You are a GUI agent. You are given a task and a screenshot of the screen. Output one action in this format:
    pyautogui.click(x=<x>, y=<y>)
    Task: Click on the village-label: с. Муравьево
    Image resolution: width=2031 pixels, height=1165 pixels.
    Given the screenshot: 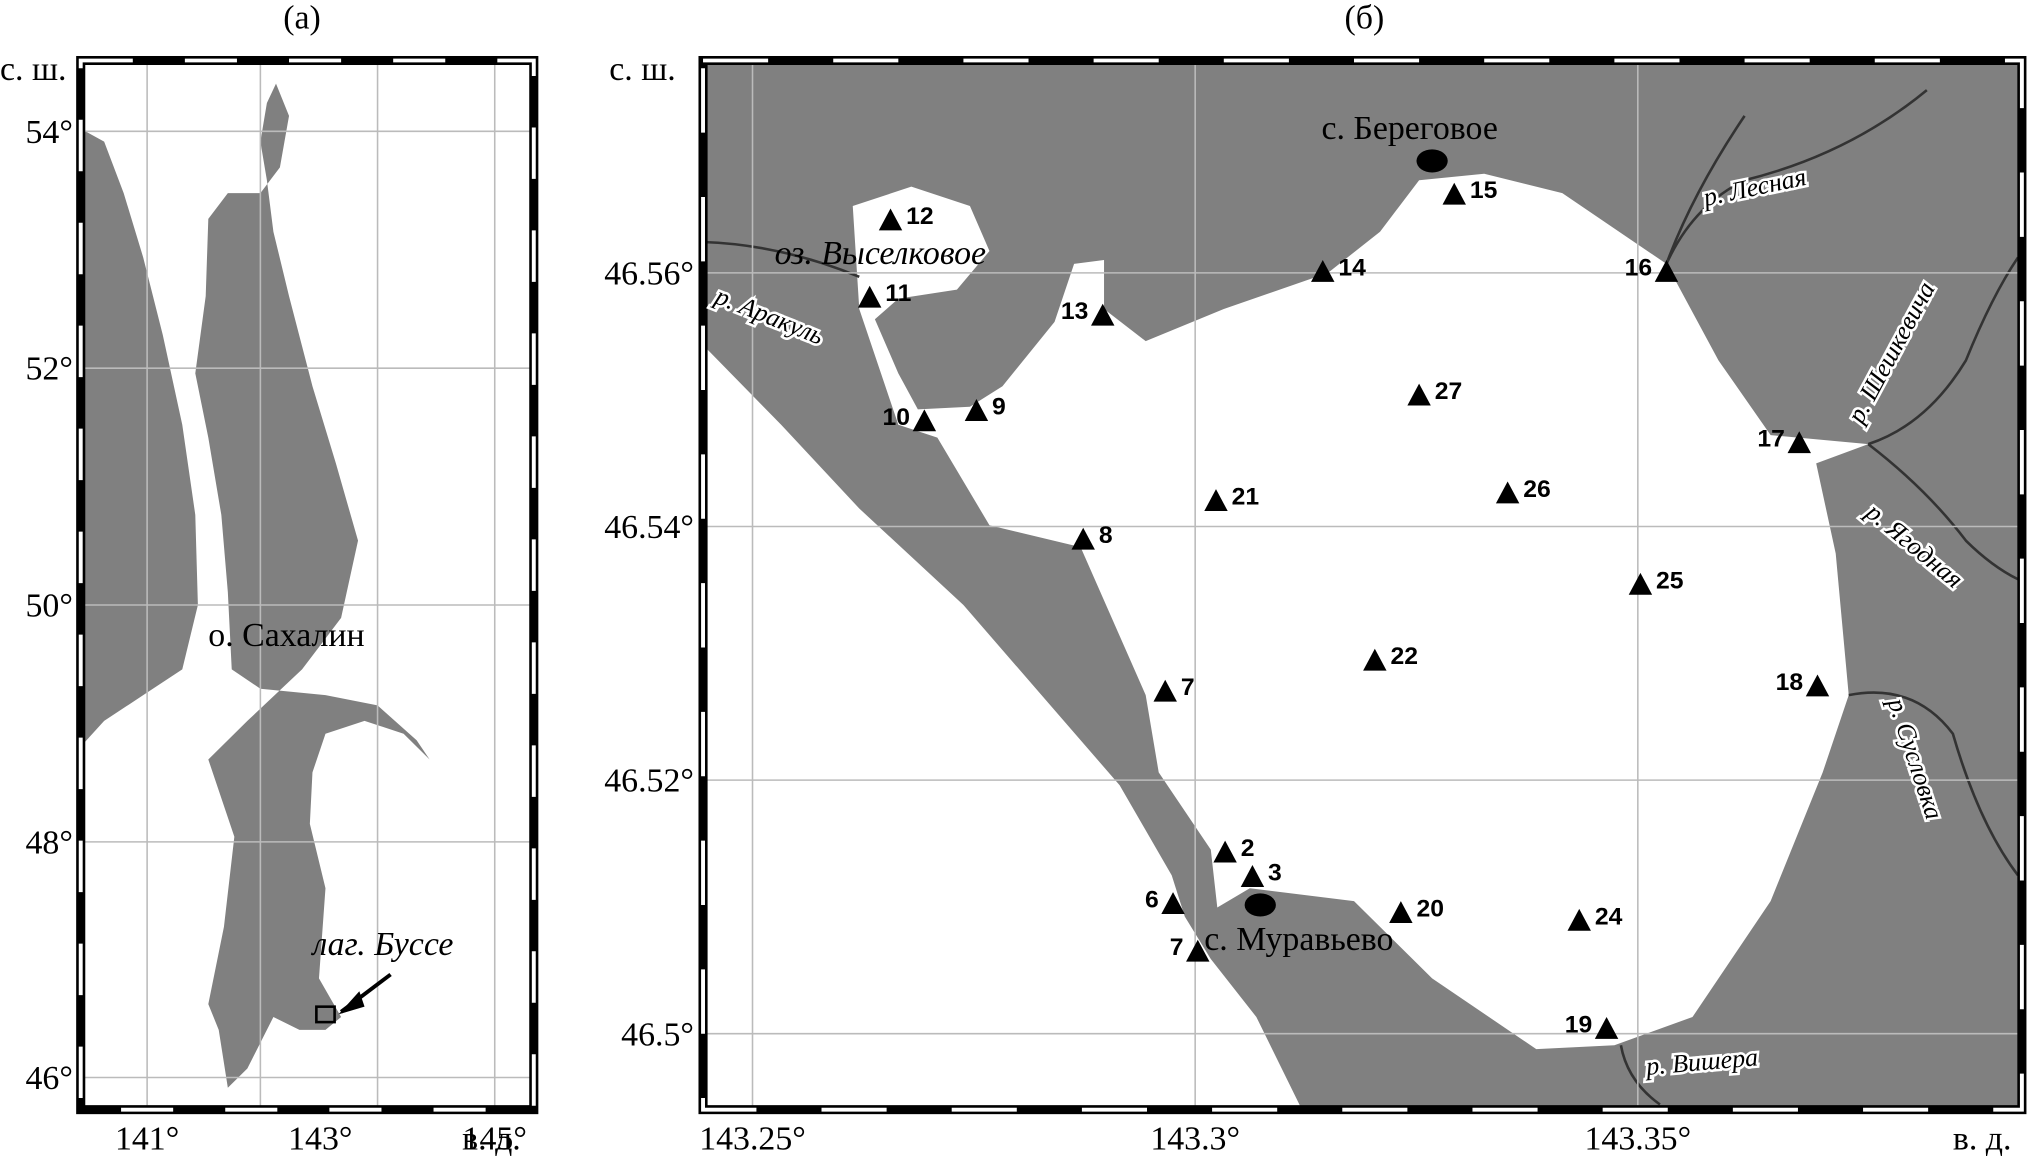 What is the action you would take?
    pyautogui.click(x=1298, y=939)
    